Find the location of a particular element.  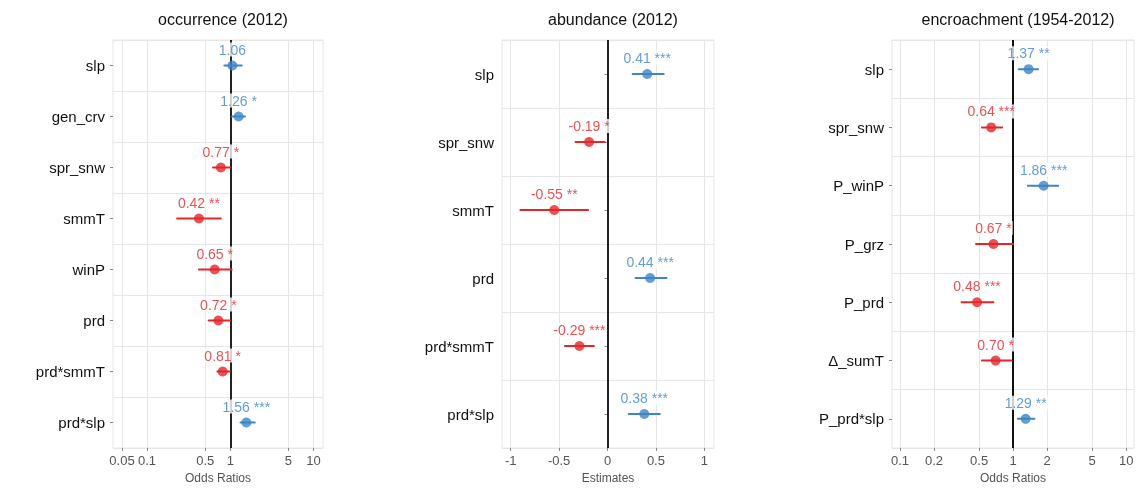

y-tick-label: P_winP is located at coordinates (858, 186).